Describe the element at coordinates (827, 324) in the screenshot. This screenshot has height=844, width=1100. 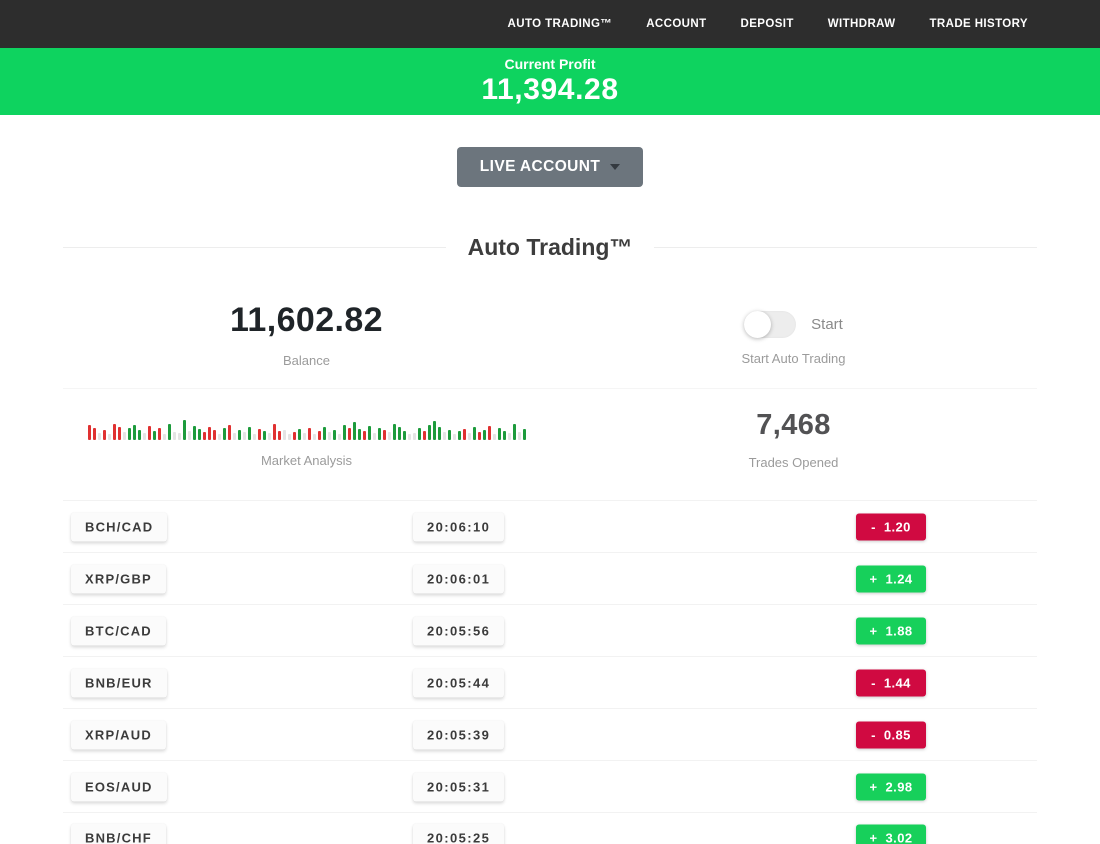
I see `toggle-label: Start` at that location.